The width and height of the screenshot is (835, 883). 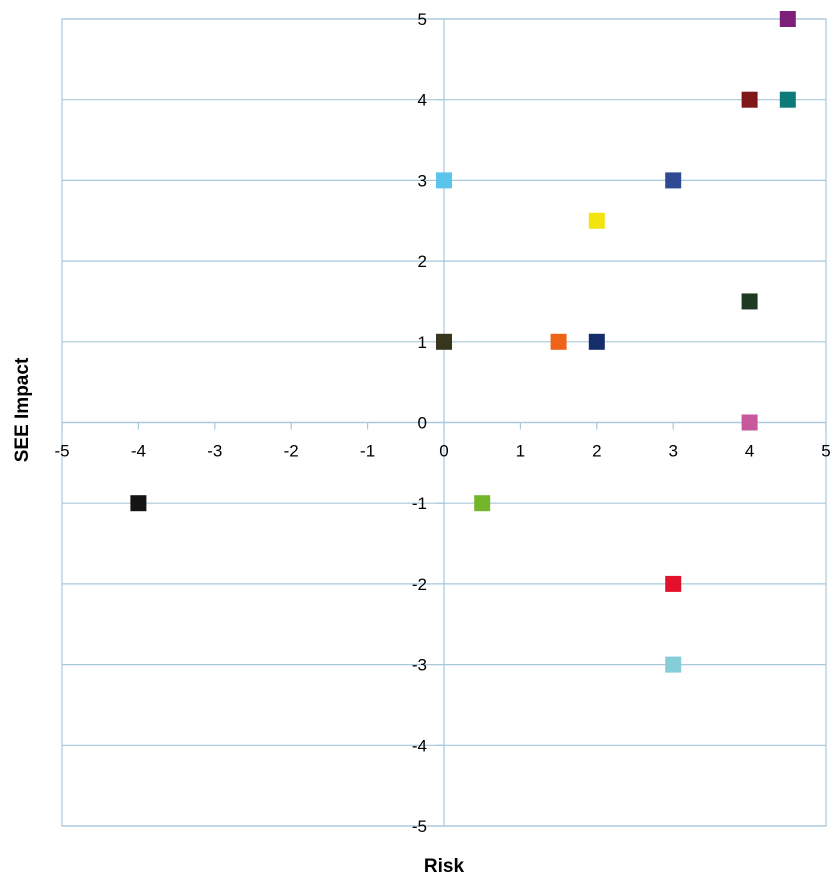 What do you see at coordinates (422, 180) in the screenshot?
I see `y-tick-label: 3` at bounding box center [422, 180].